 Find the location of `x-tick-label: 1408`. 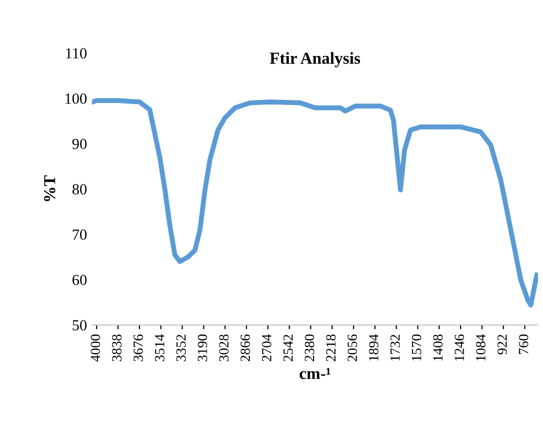

x-tick-label: 1408 is located at coordinates (438, 347).